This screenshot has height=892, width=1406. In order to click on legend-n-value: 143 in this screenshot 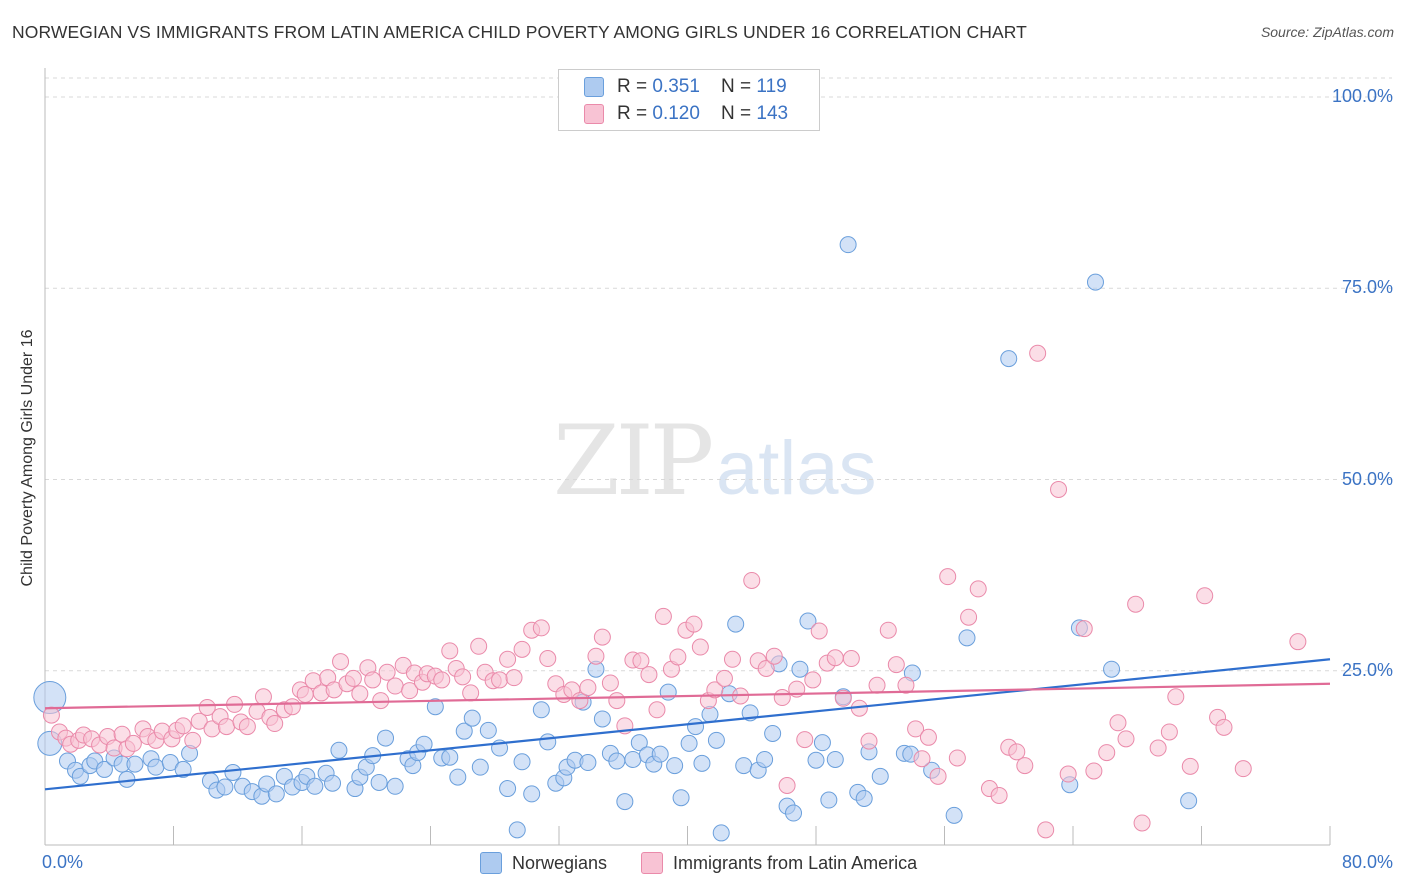, I will do `click(772, 113)`.